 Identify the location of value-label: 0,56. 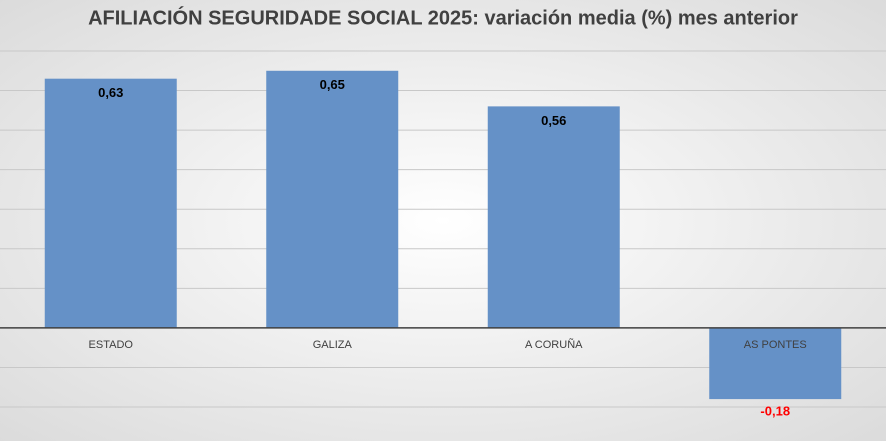
(553, 120).